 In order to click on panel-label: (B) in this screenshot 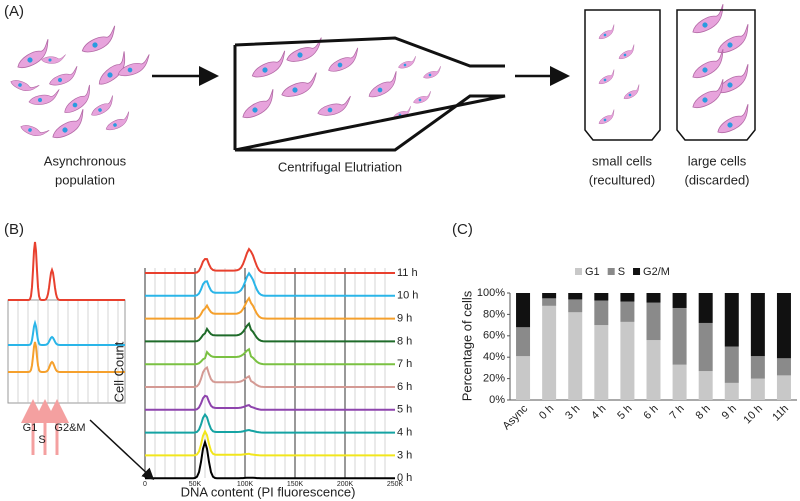, I will do `click(14, 229)`.